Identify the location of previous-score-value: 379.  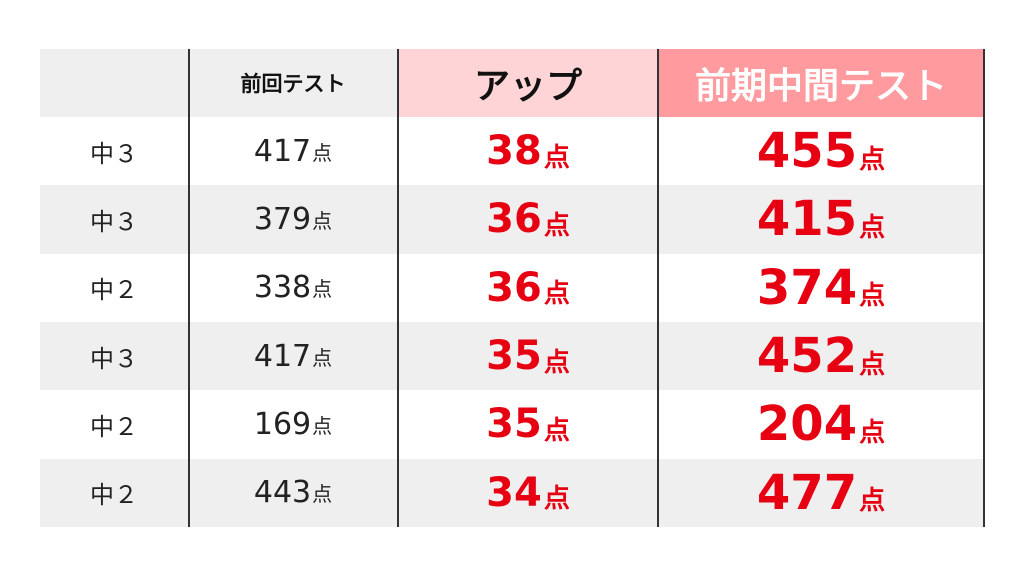
(282, 219).